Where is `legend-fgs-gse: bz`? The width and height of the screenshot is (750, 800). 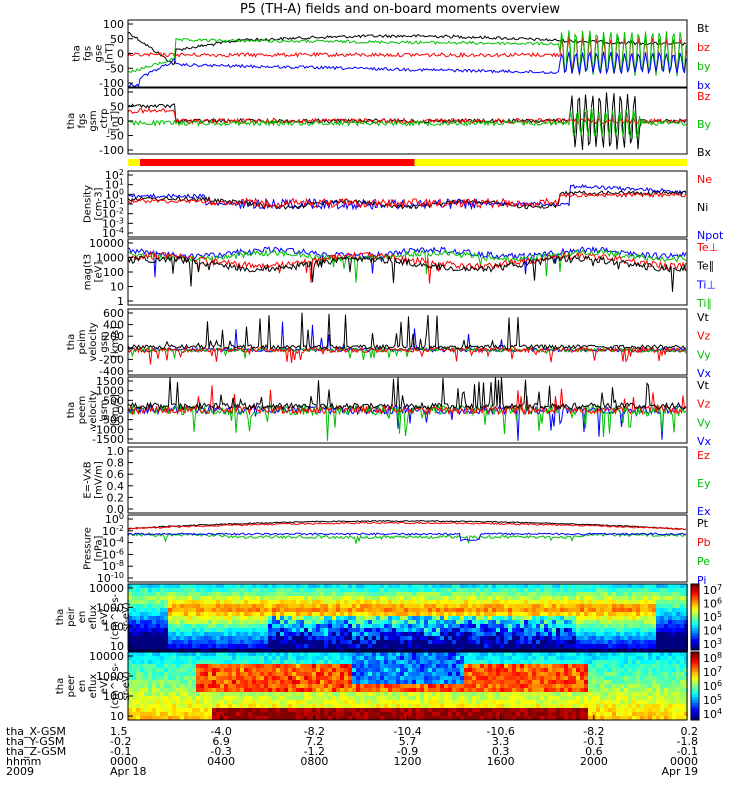
legend-fgs-gse: bz is located at coordinates (703, 47).